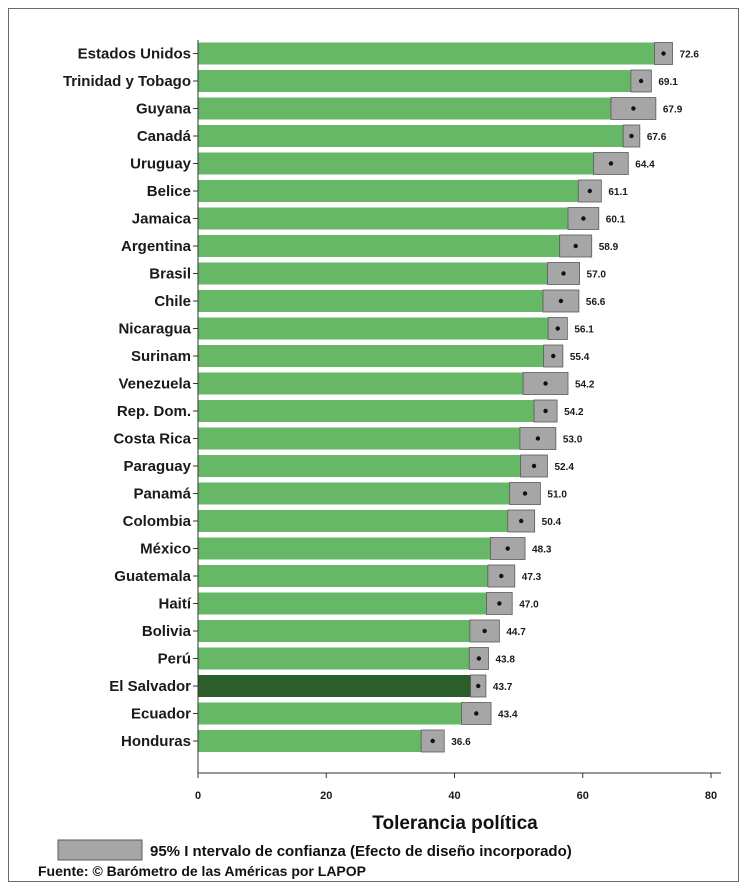 This screenshot has width=747, height=890. What do you see at coordinates (461, 742) in the screenshot?
I see `value-label-25: 36.6` at bounding box center [461, 742].